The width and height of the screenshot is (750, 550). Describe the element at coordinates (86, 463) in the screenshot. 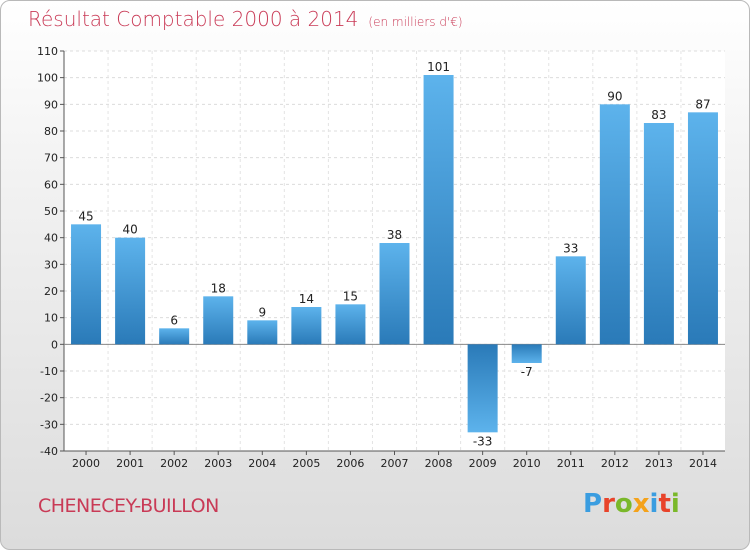

I see `x-tick-label: 2000` at that location.